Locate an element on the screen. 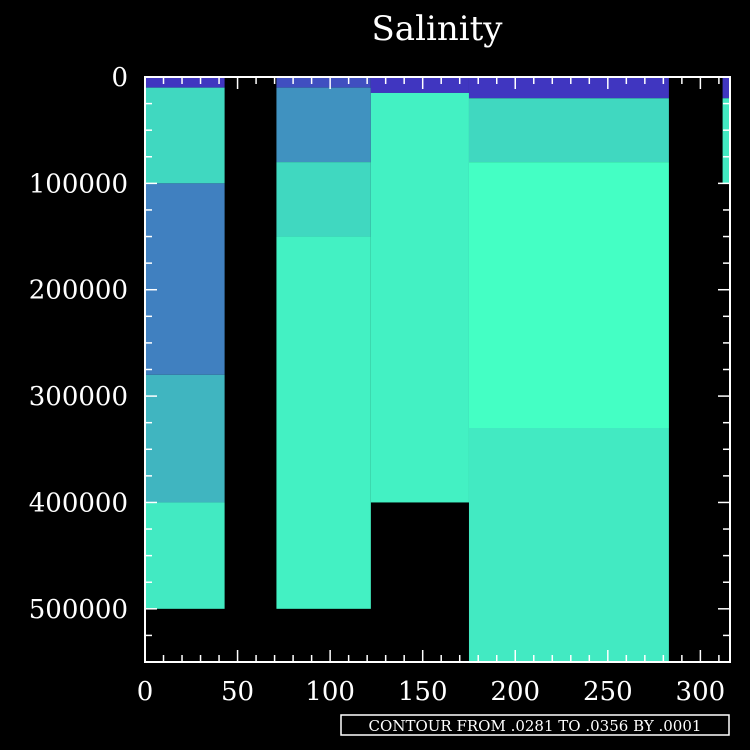 The image size is (750, 750). chart-title: Salinity is located at coordinates (438, 29).